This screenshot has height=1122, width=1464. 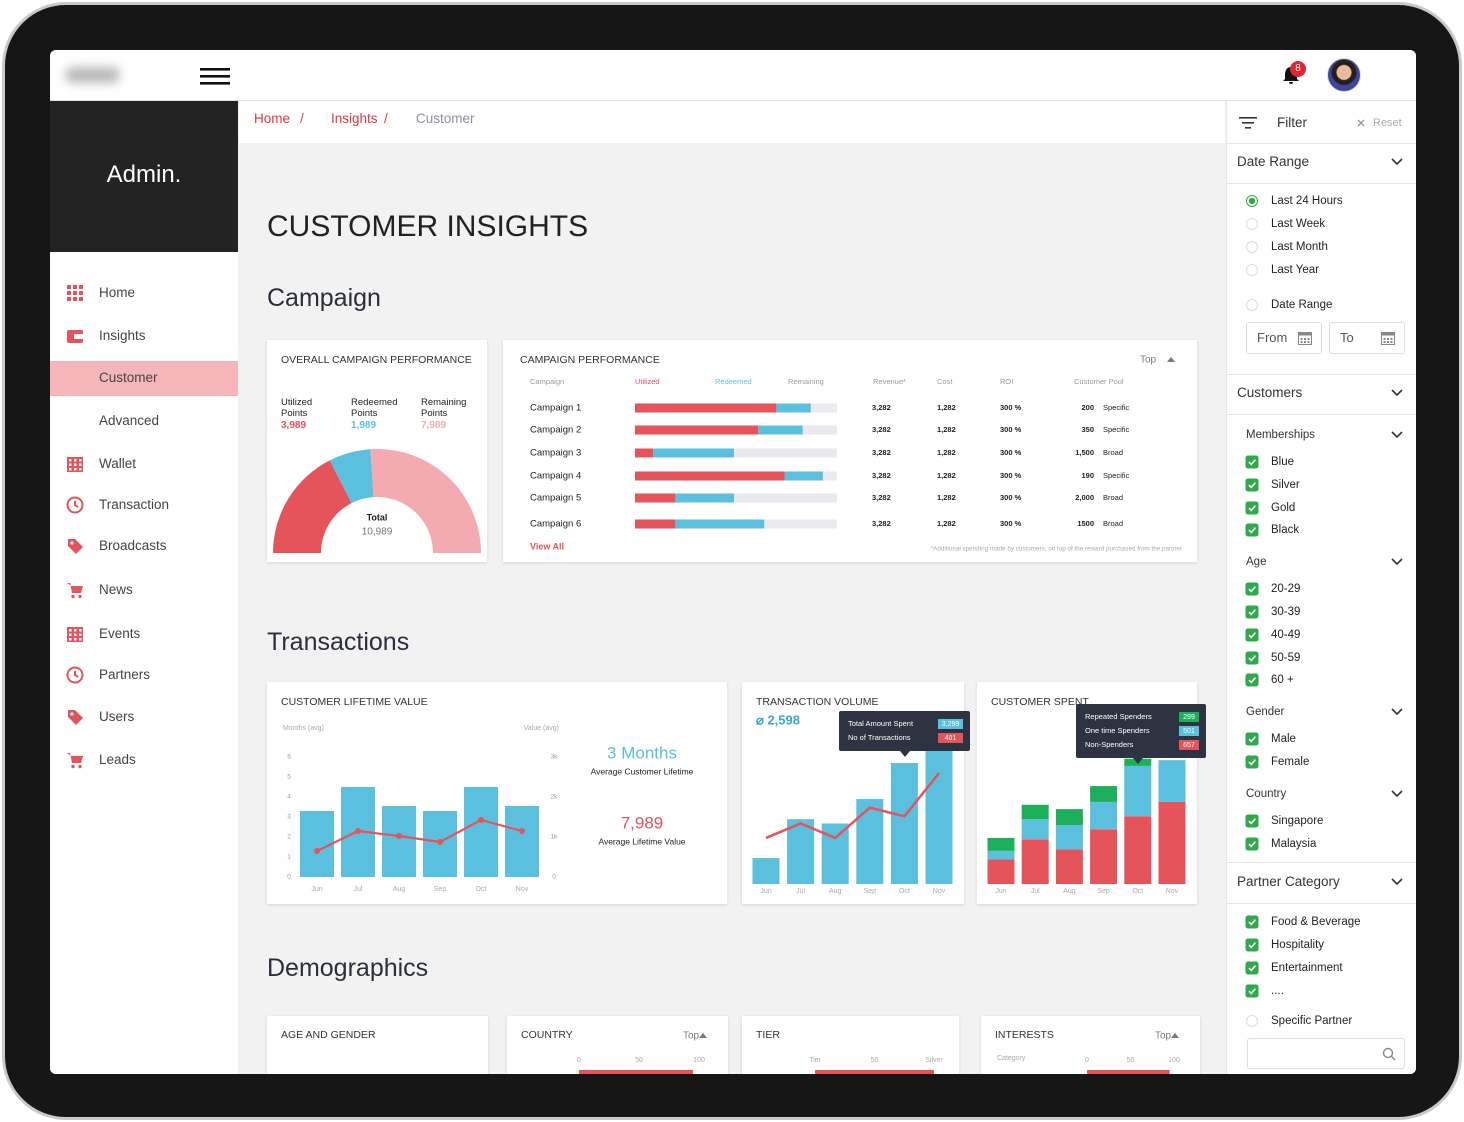 What do you see at coordinates (134, 504) in the screenshot?
I see `nav-item: Transaction` at bounding box center [134, 504].